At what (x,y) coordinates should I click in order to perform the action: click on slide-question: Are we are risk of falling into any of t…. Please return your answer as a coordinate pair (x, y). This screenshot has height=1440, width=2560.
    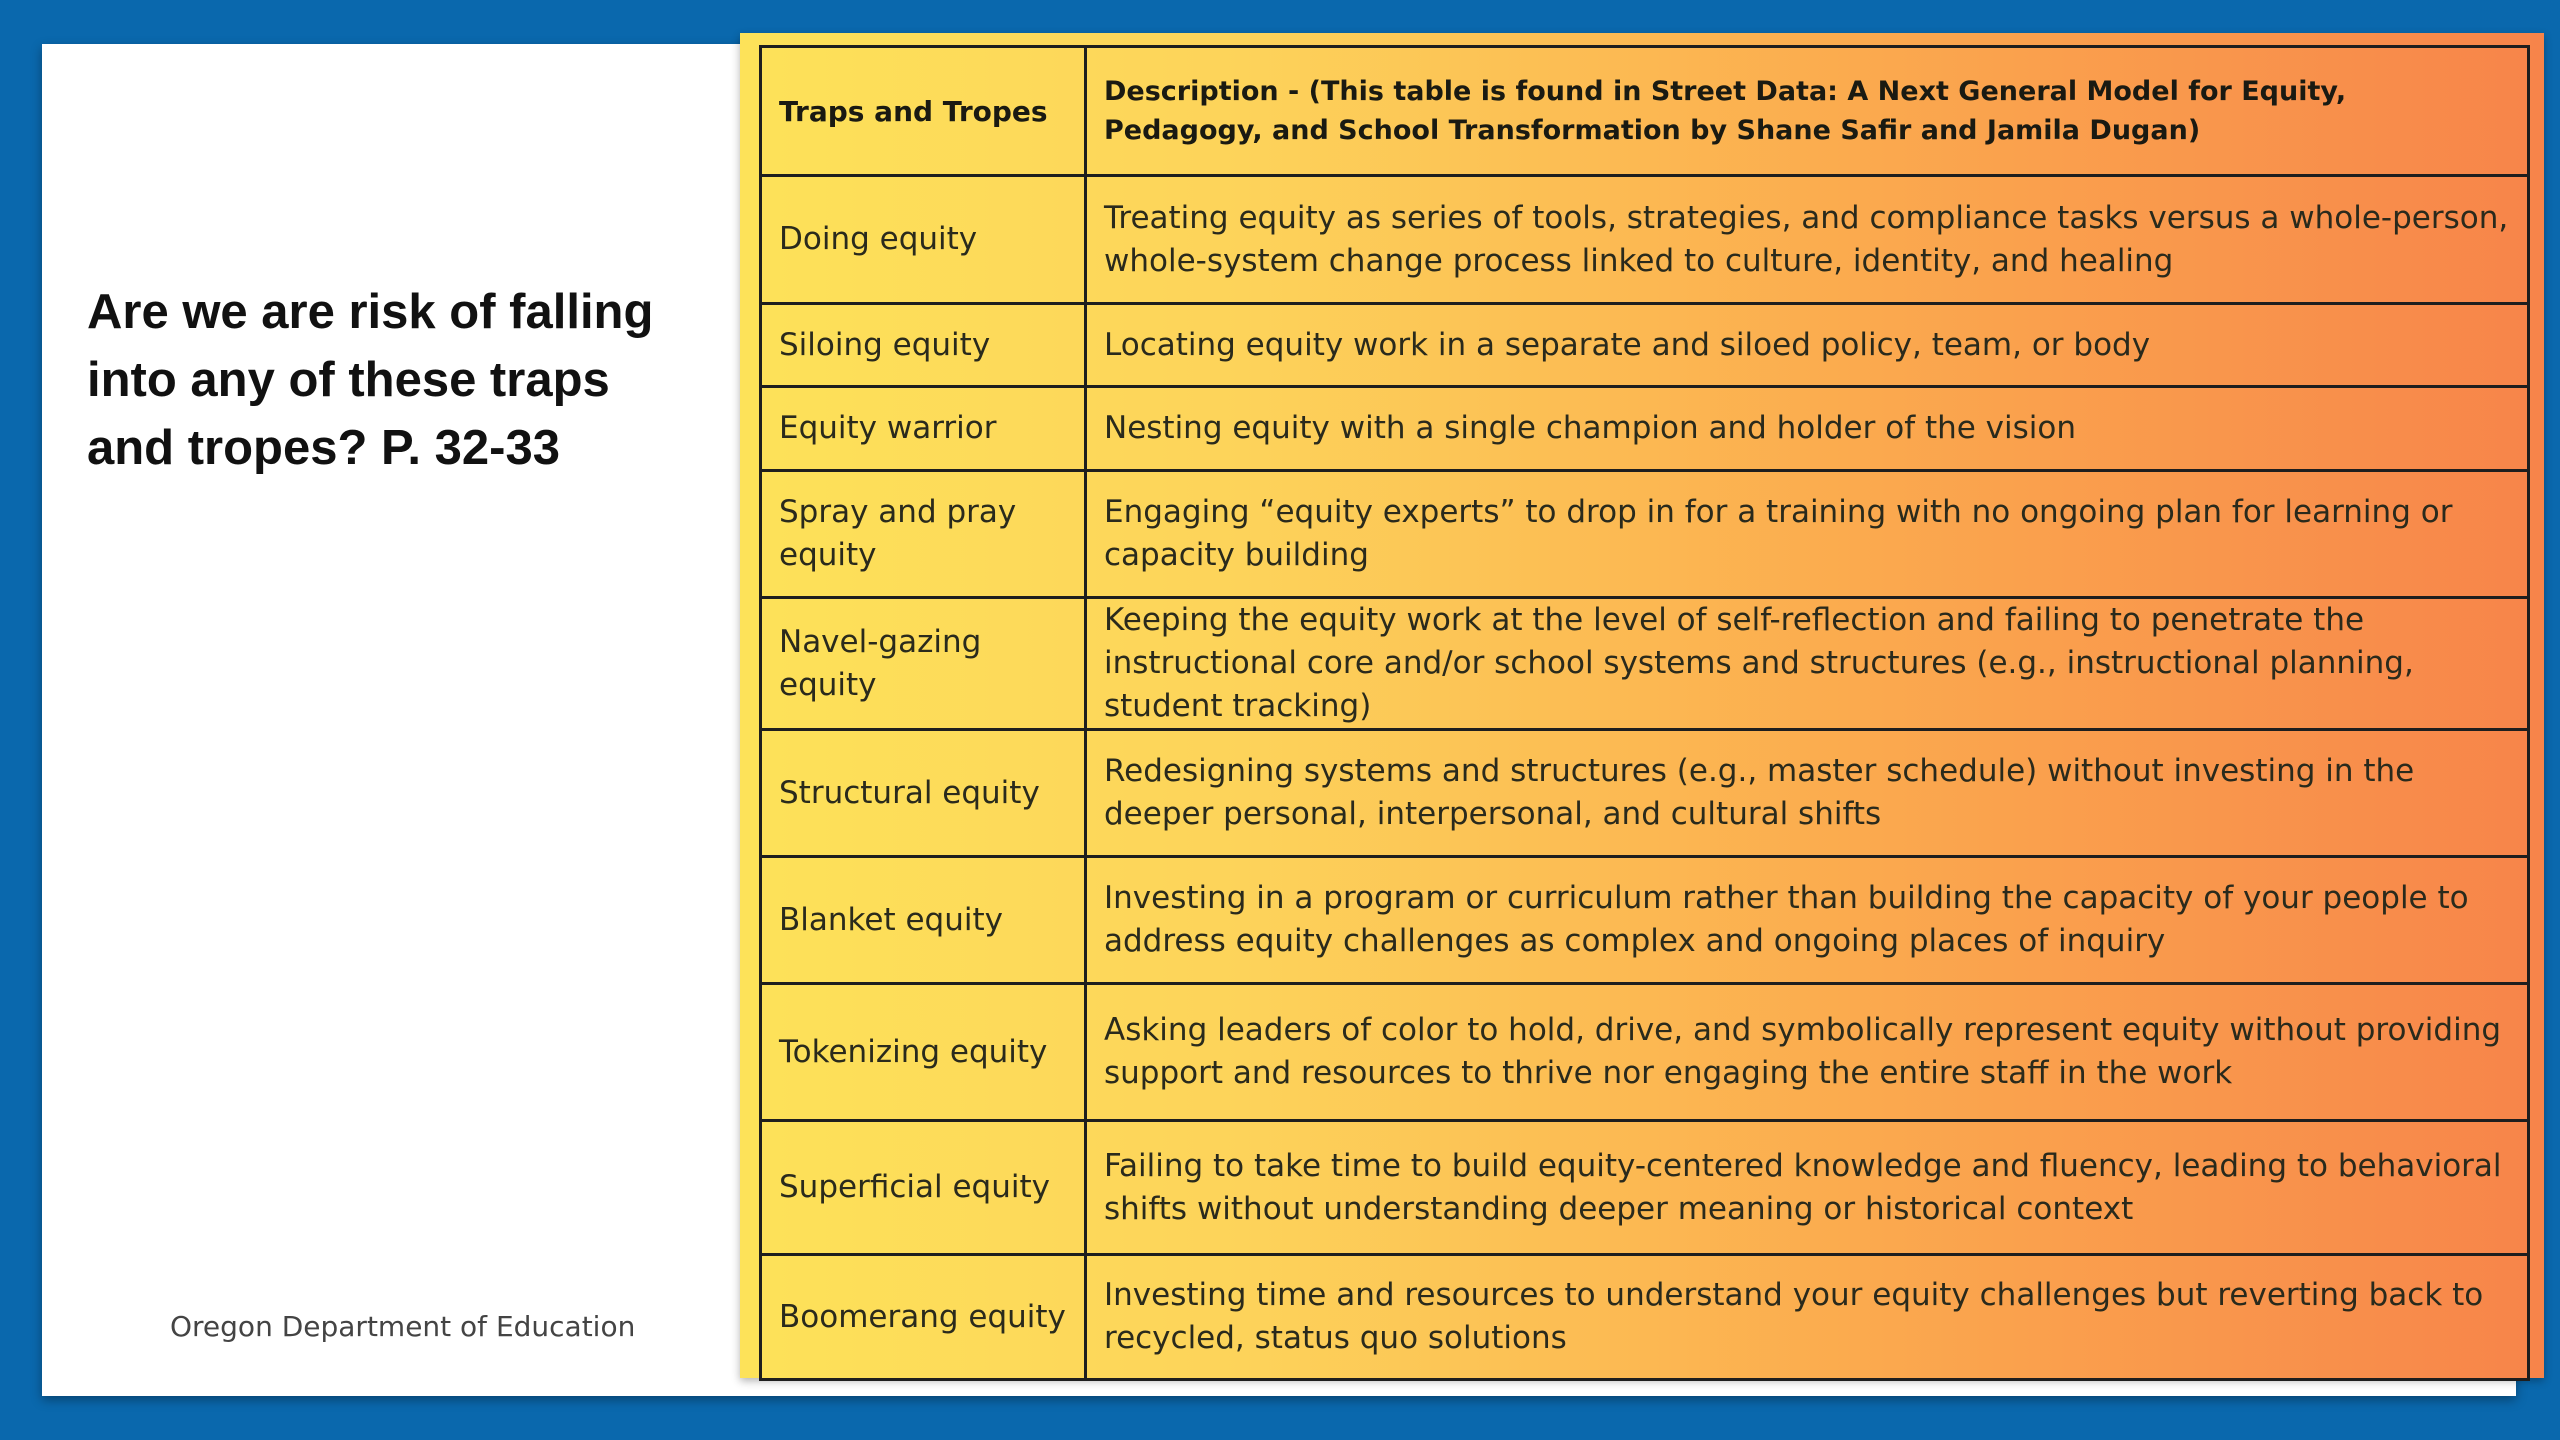
    Looking at the image, I should click on (370, 380).